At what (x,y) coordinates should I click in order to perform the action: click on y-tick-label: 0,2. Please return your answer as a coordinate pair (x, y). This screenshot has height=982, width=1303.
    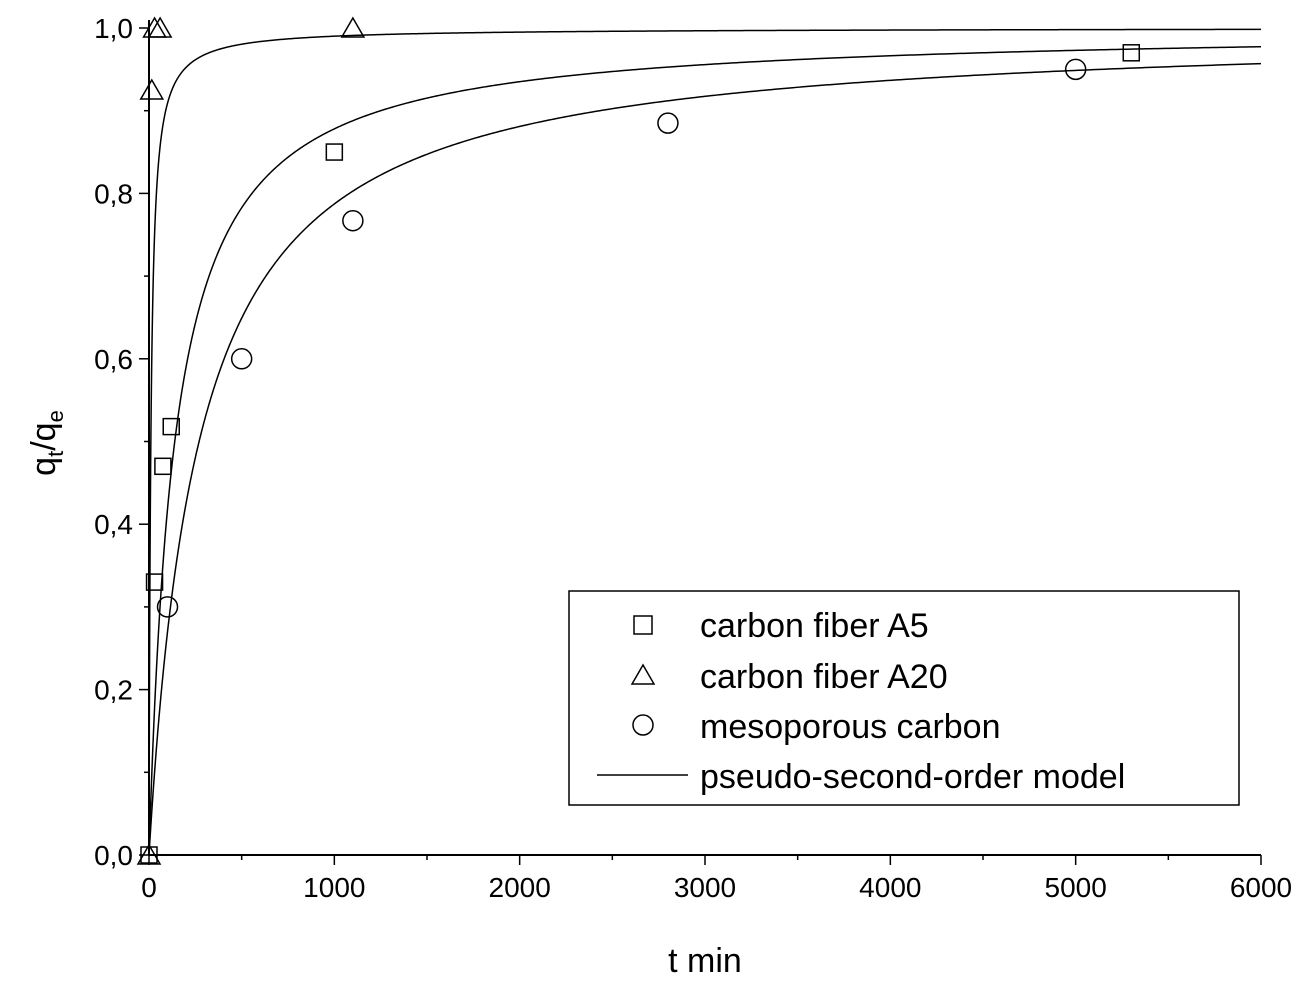
    Looking at the image, I should click on (113, 690).